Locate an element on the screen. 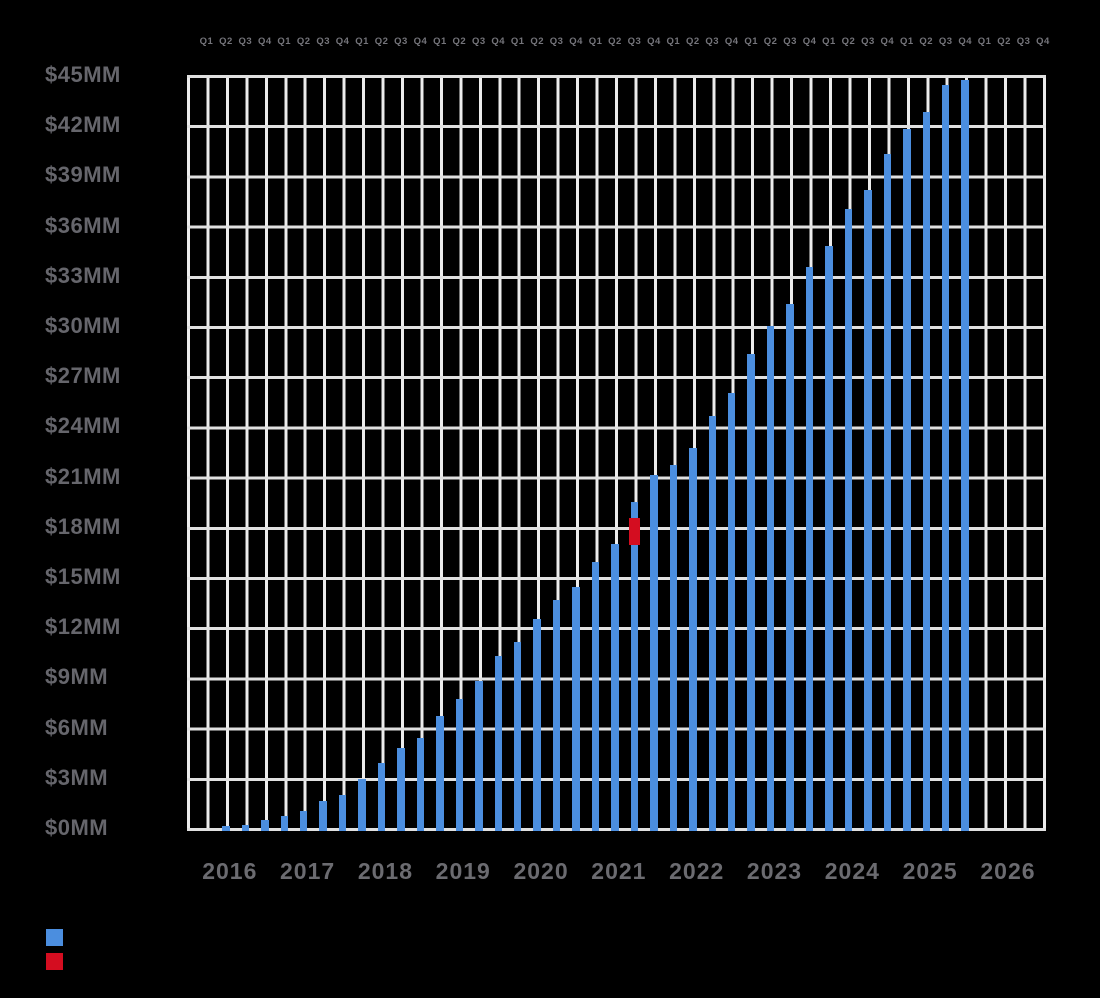 Image resolution: width=1100 pixels, height=998 pixels. bar-2019-Q3 is located at coordinates (479, 755).